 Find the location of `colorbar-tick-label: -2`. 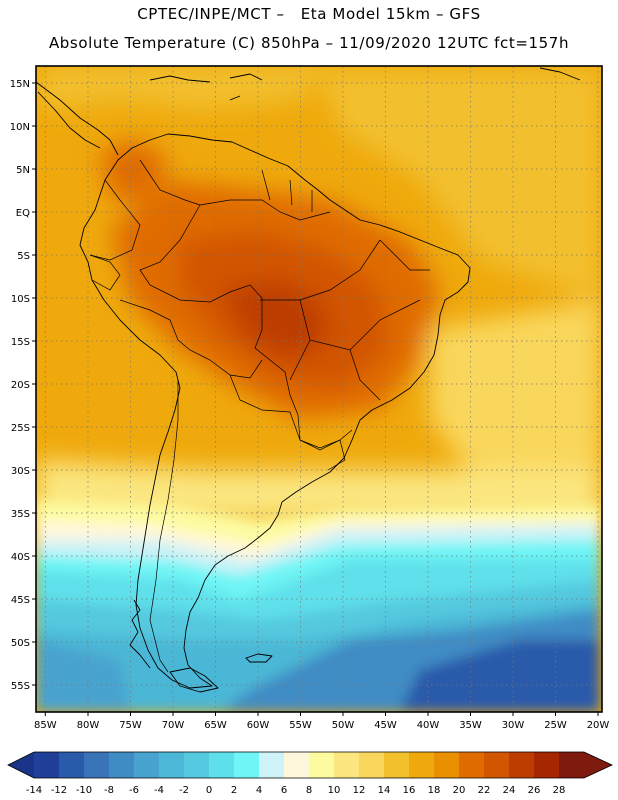

colorbar-tick-label: -2 is located at coordinates (184, 790).